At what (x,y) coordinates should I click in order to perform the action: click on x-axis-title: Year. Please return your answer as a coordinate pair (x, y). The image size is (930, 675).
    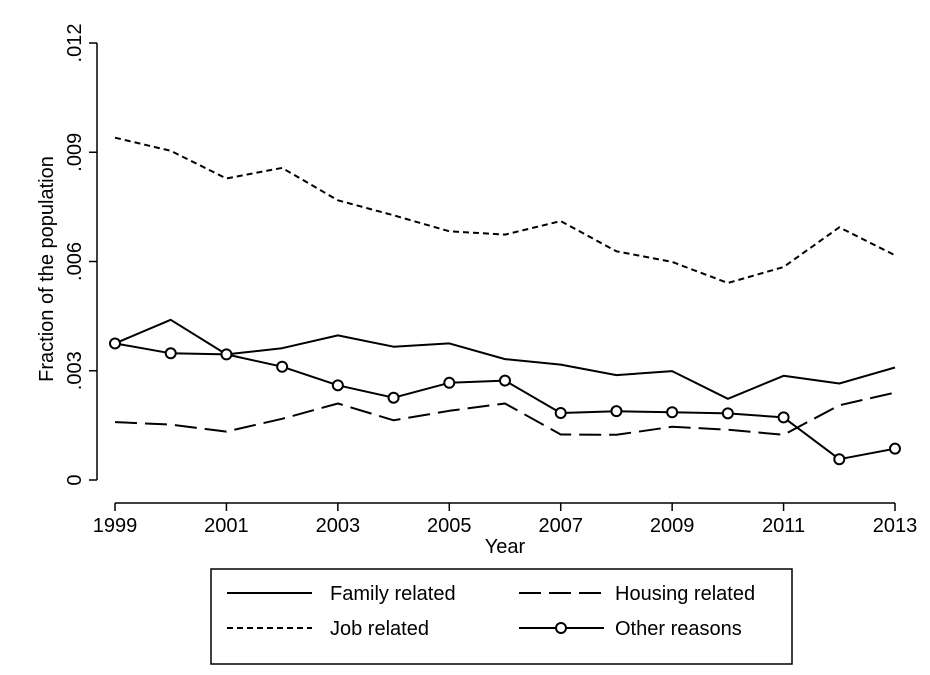
    Looking at the image, I should click on (505, 547).